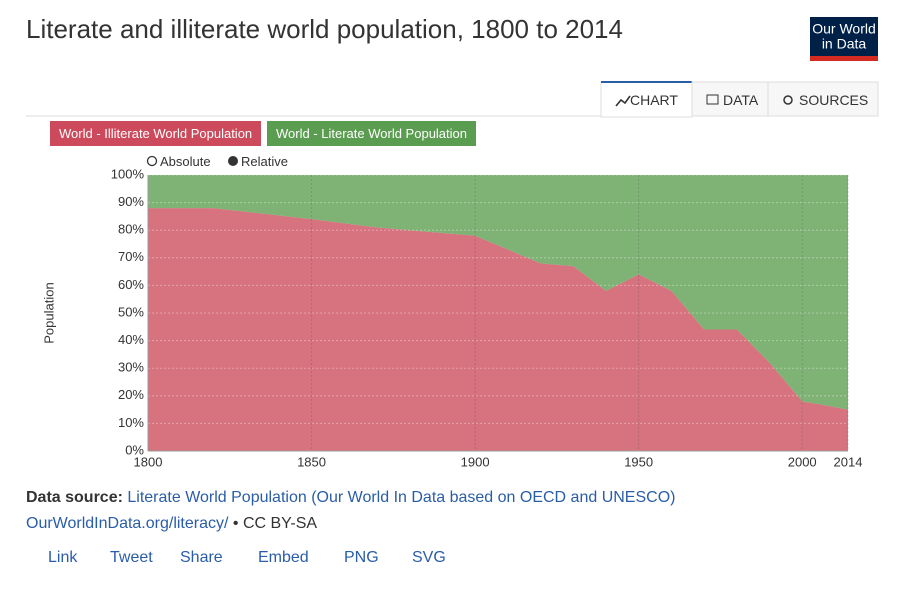 The height and width of the screenshot is (590, 906). Describe the element at coordinates (148, 461) in the screenshot. I see `x-tick-label: 1800` at that location.